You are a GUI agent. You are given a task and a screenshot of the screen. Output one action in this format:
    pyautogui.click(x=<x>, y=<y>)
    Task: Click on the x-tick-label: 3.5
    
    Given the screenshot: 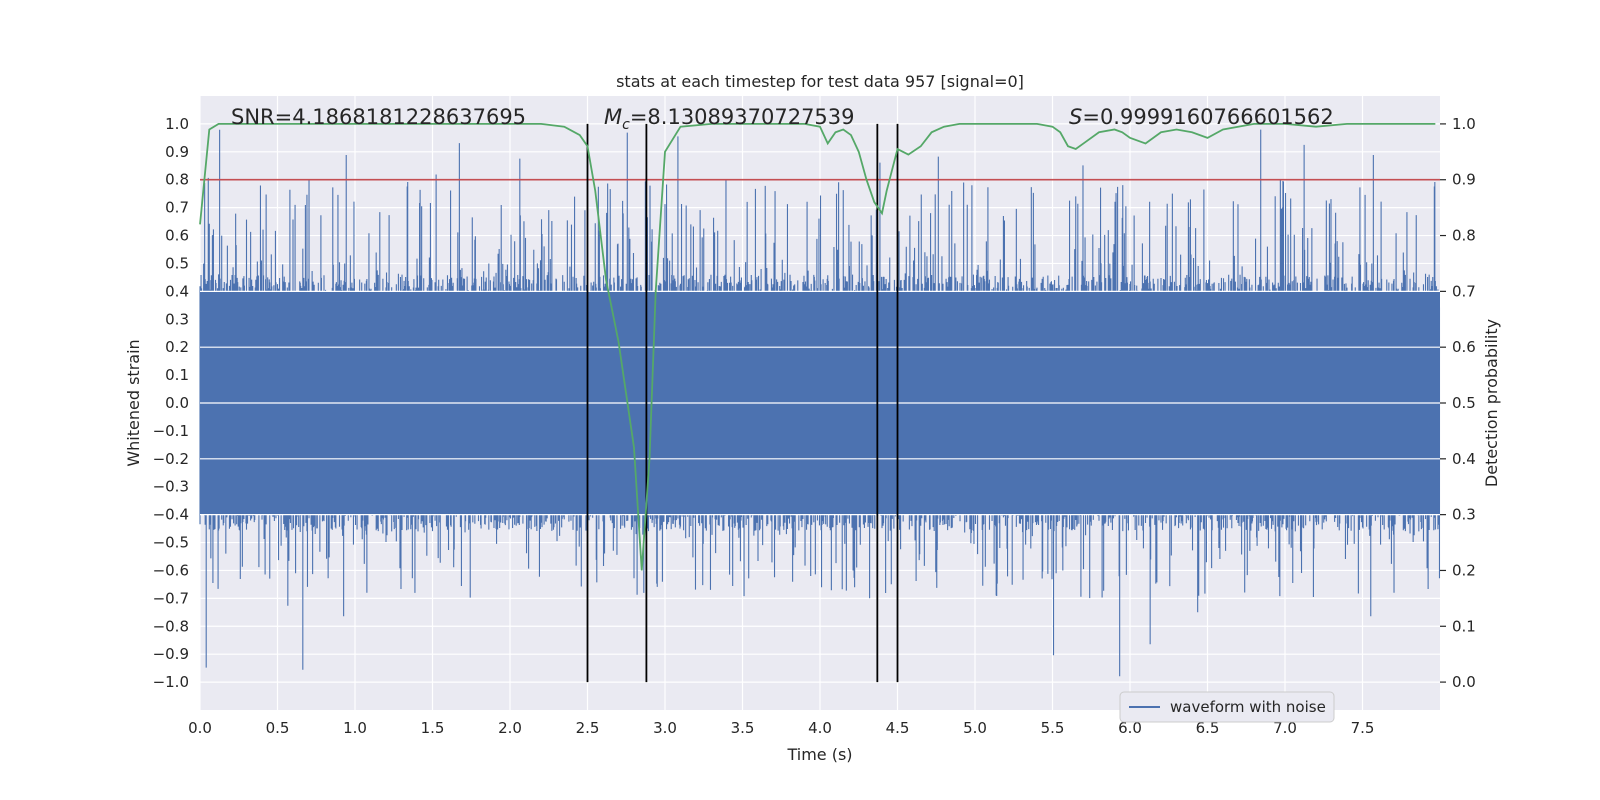 What is the action you would take?
    pyautogui.click(x=743, y=728)
    